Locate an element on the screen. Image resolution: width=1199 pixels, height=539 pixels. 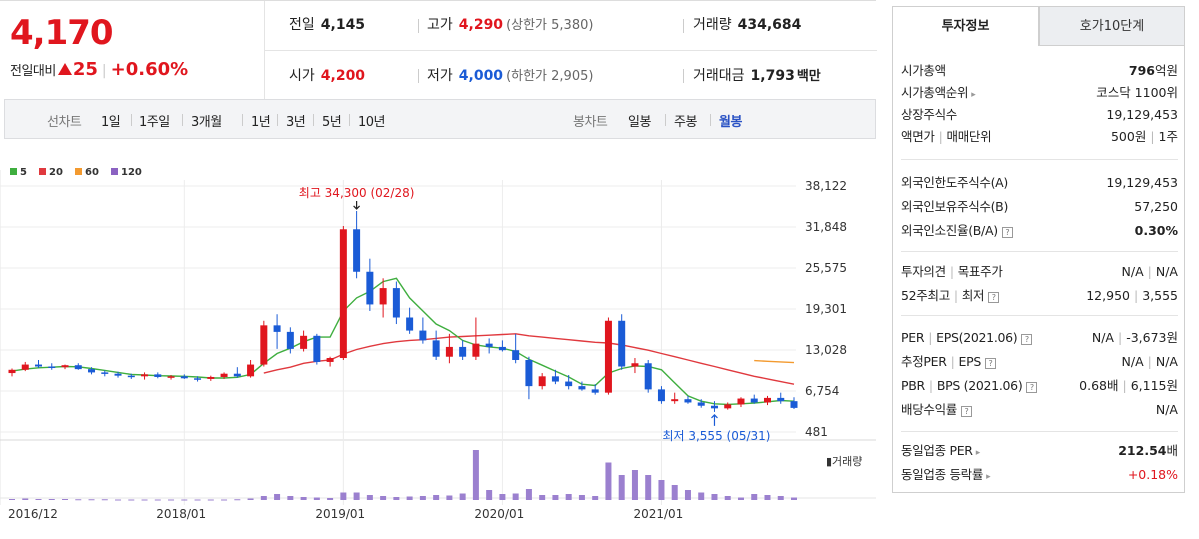
per-eps-row: PER | EPS(2021.06)? N/A | -3,673원 is located at coordinates (1039, 338).